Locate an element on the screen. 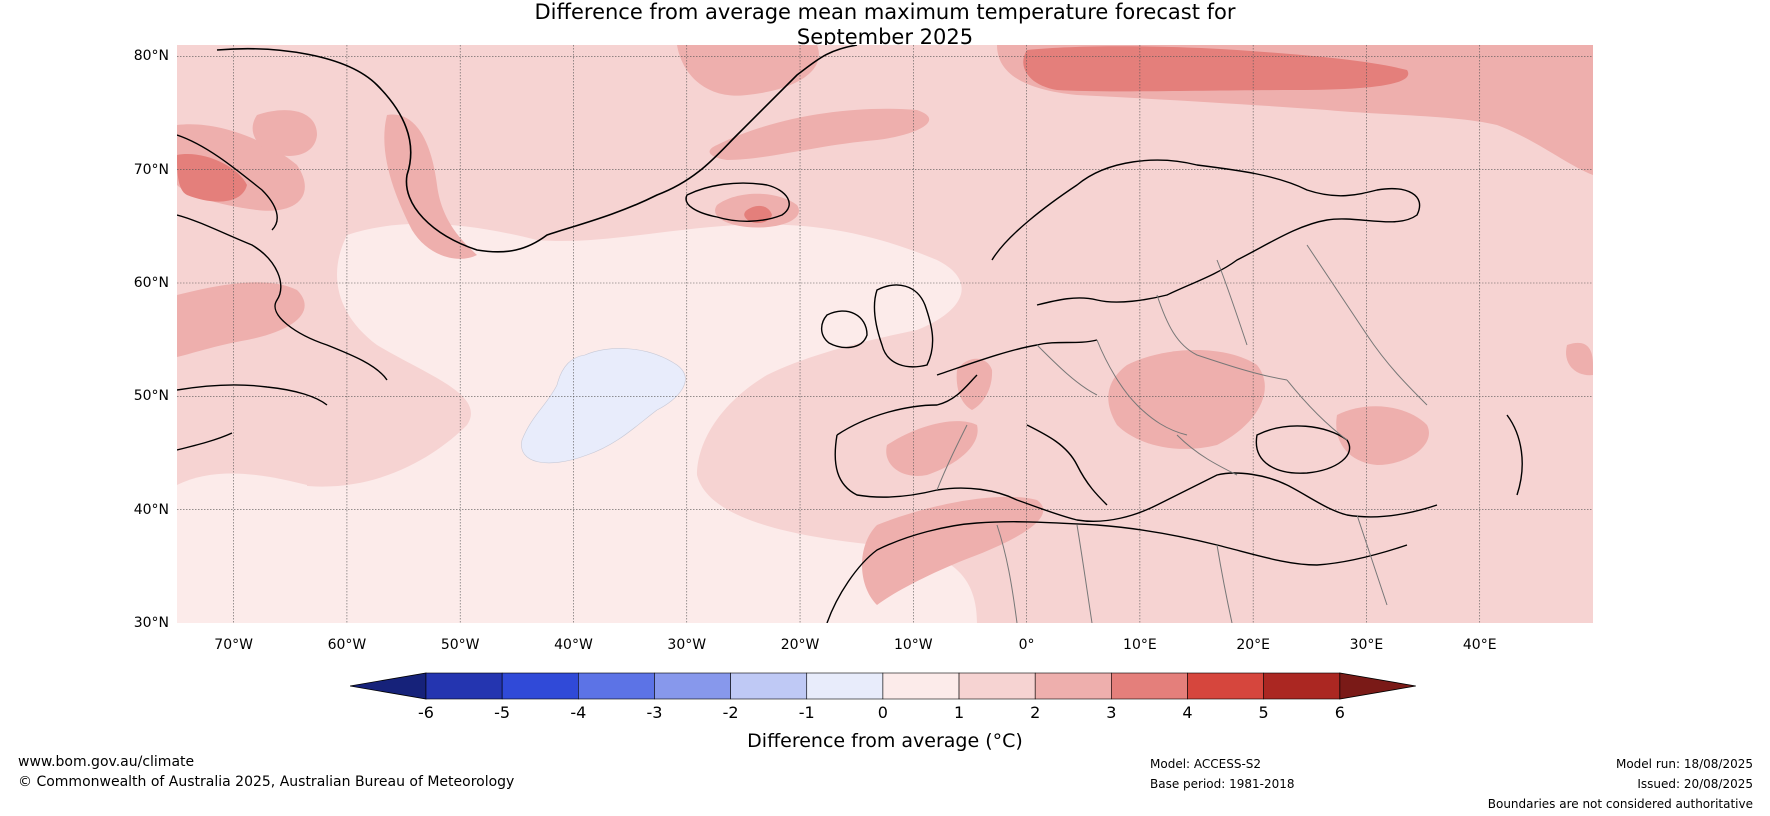 The image size is (1770, 816). greenland-coastline is located at coordinates (537, 149).